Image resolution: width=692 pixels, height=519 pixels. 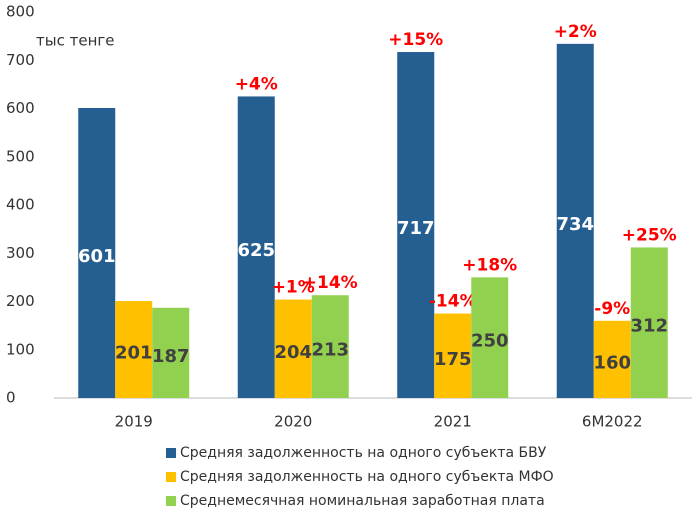 What do you see at coordinates (293, 422) in the screenshot?
I see `x-tick-label: 2020` at bounding box center [293, 422].